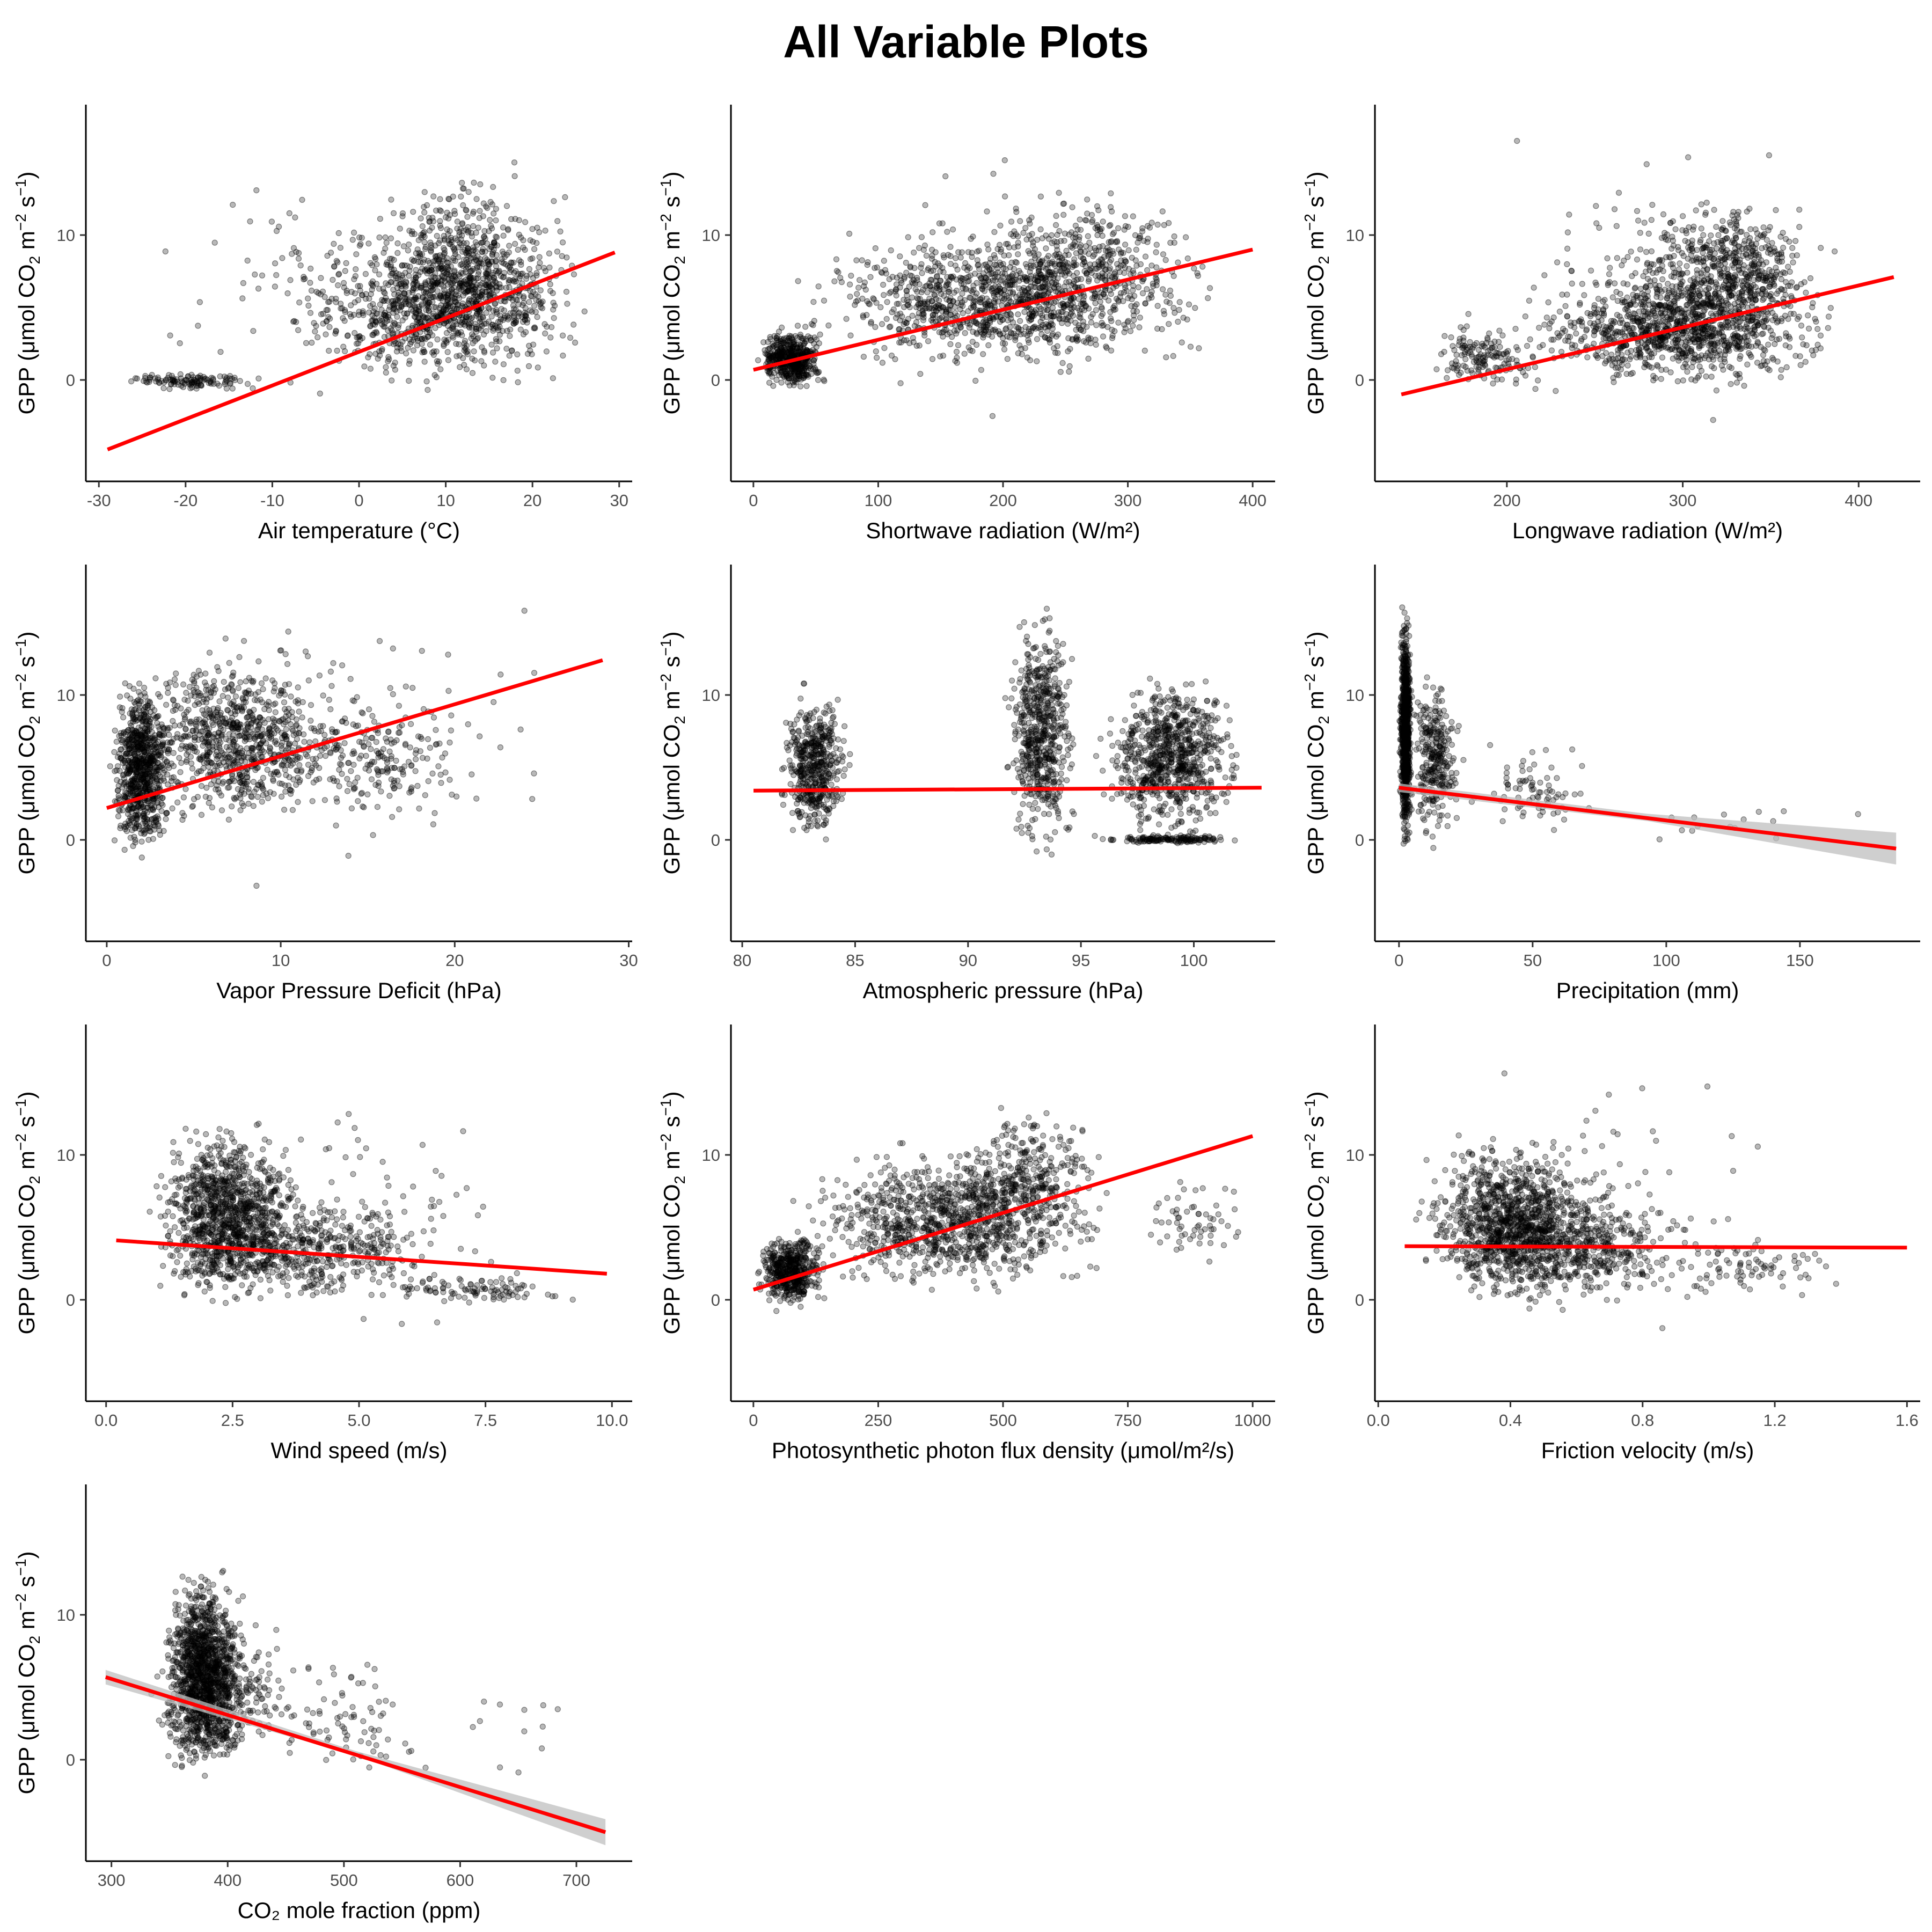 The width and height of the screenshot is (1932, 1932). What do you see at coordinates (1067, 271) in the screenshot?
I see `data-point-1904` at bounding box center [1067, 271].